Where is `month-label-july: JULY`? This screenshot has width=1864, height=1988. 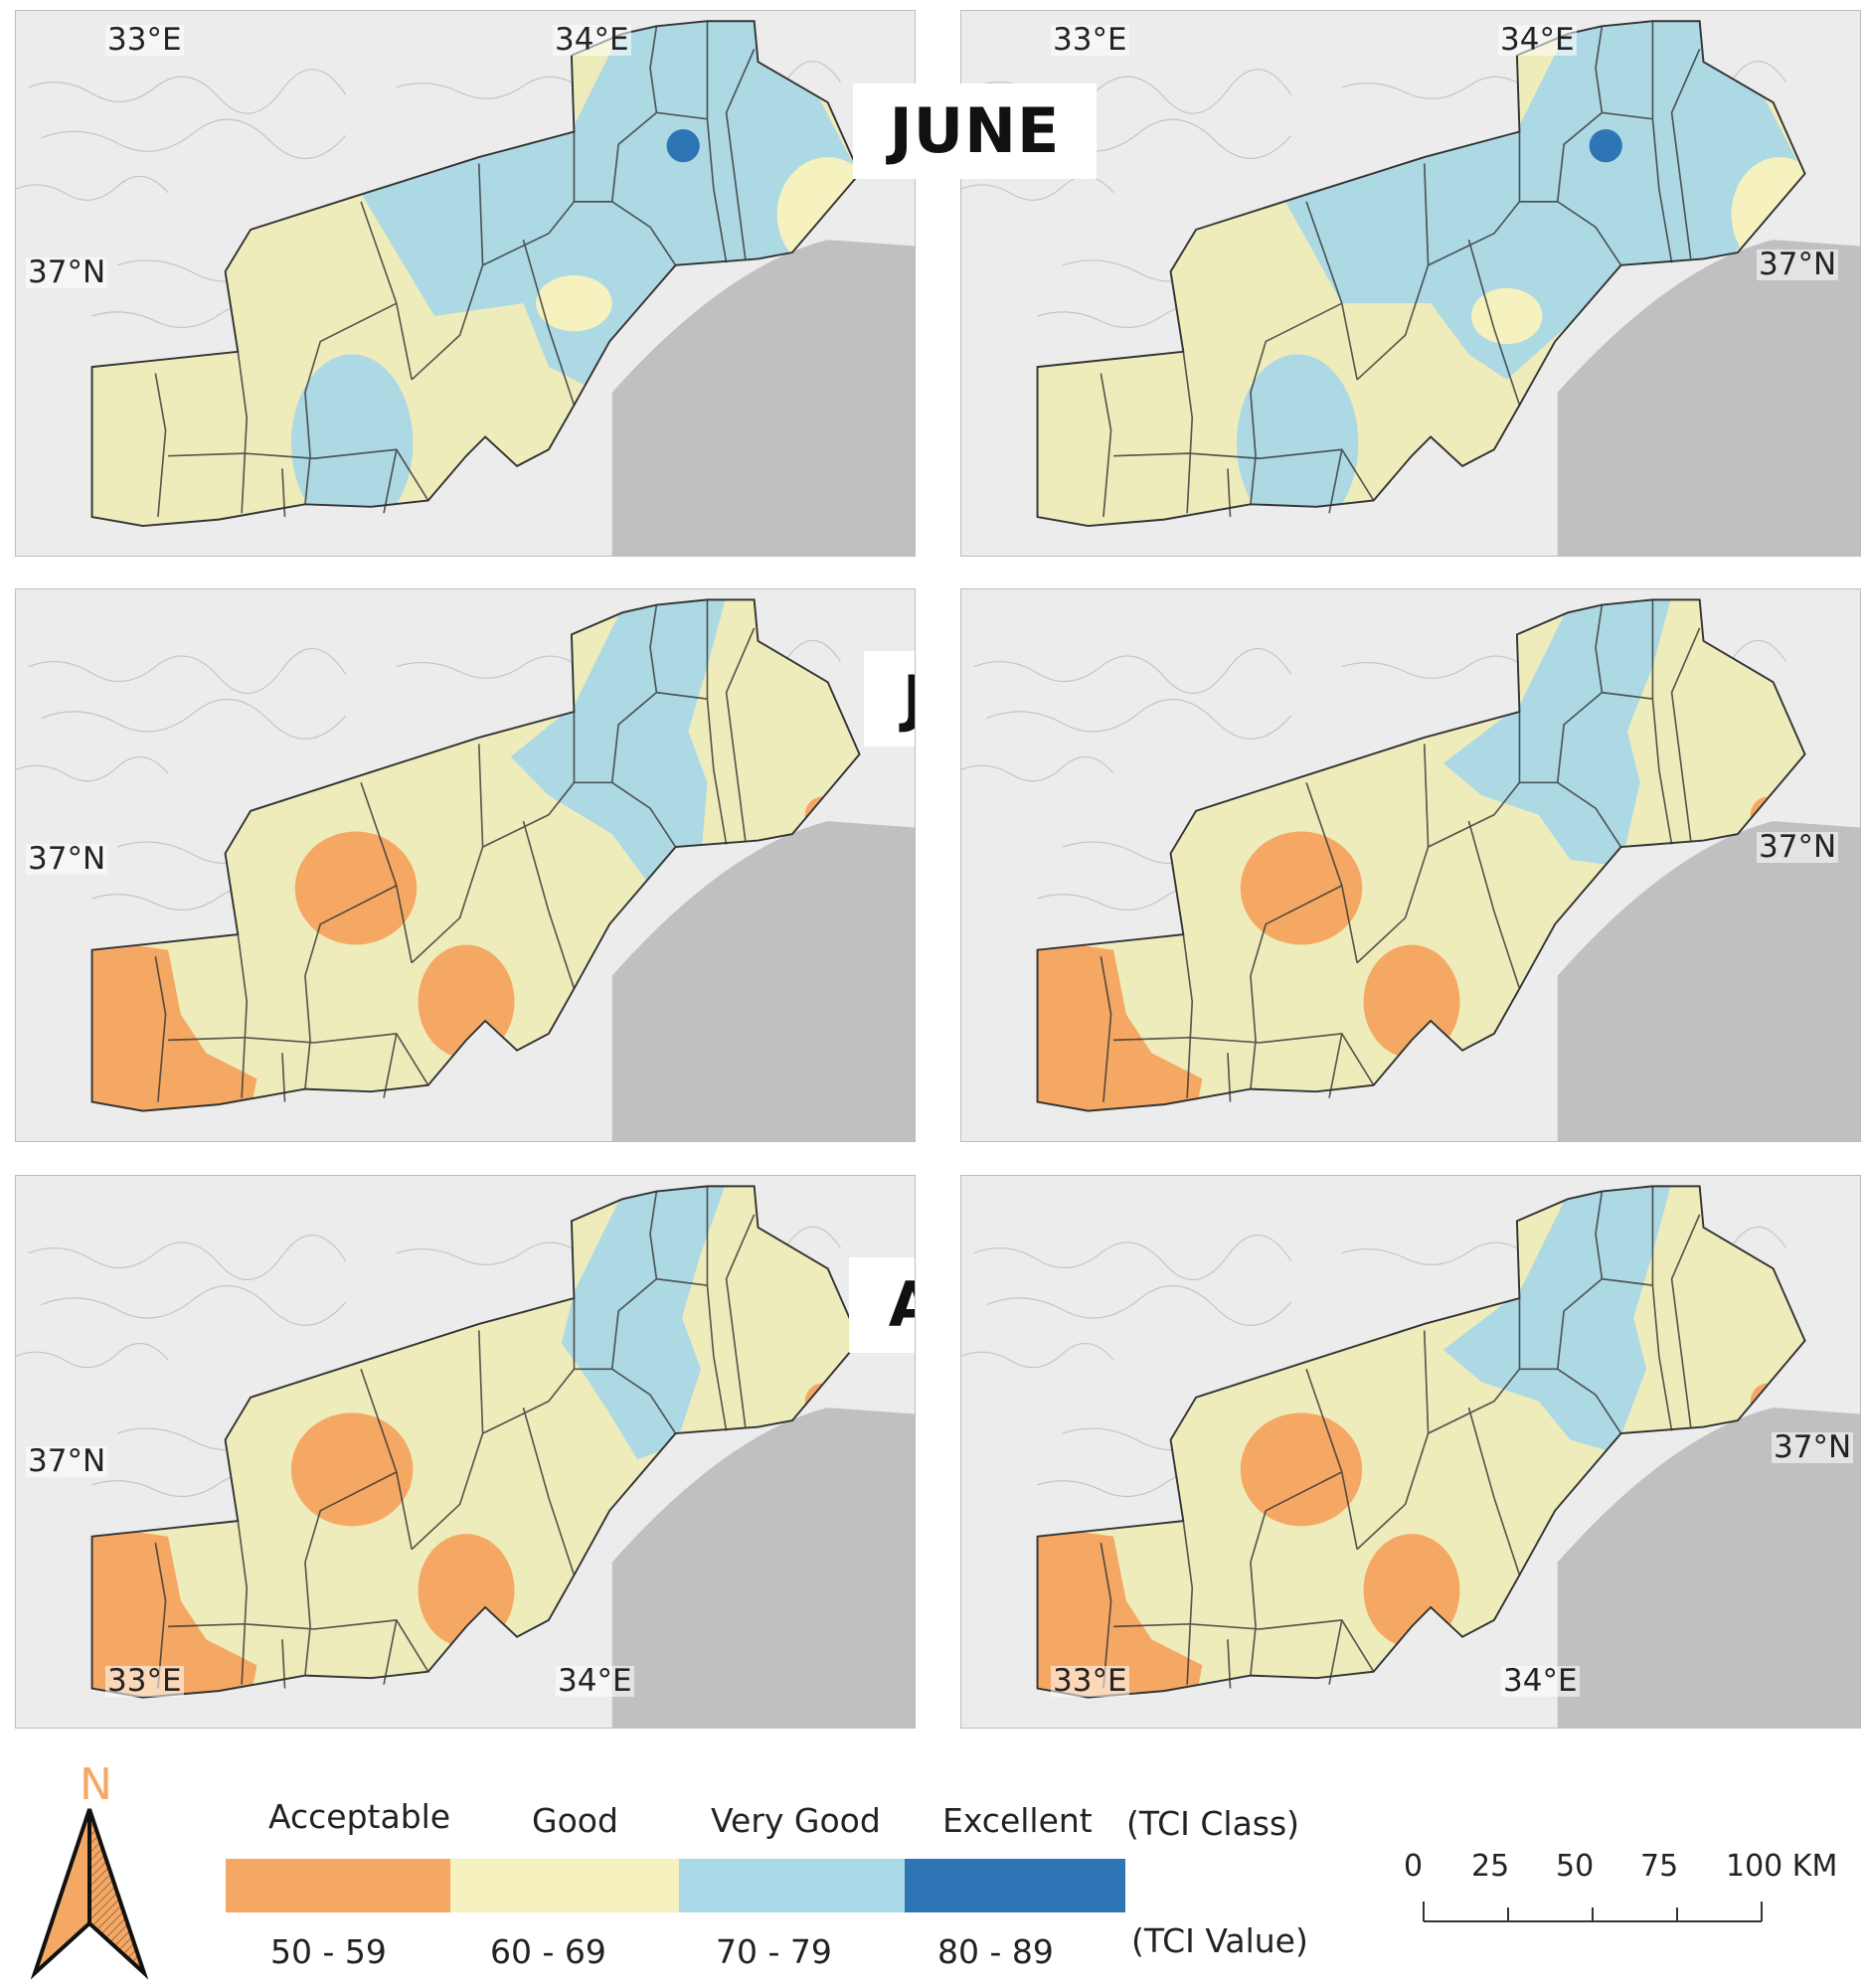 month-label-july: JULY is located at coordinates (890, 698).